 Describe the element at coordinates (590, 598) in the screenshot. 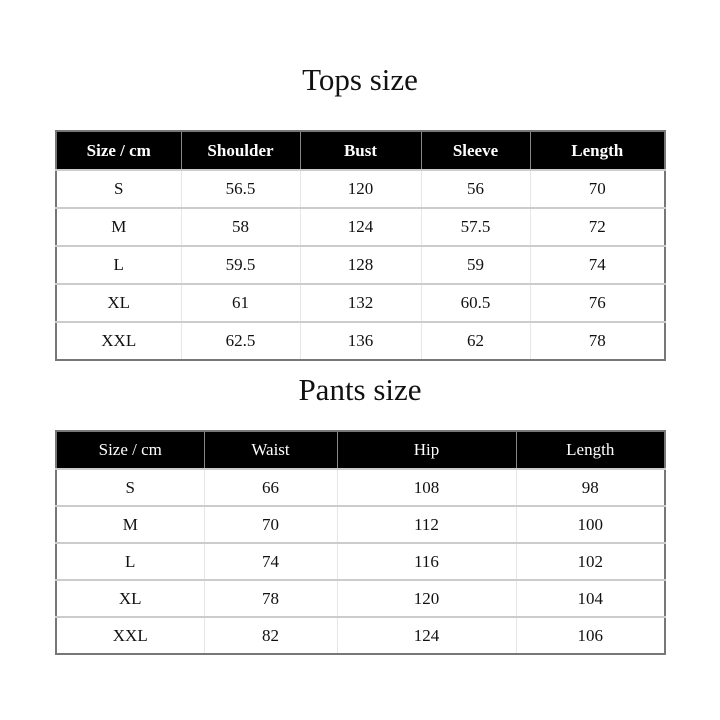

I see `table-cell: 104` at that location.